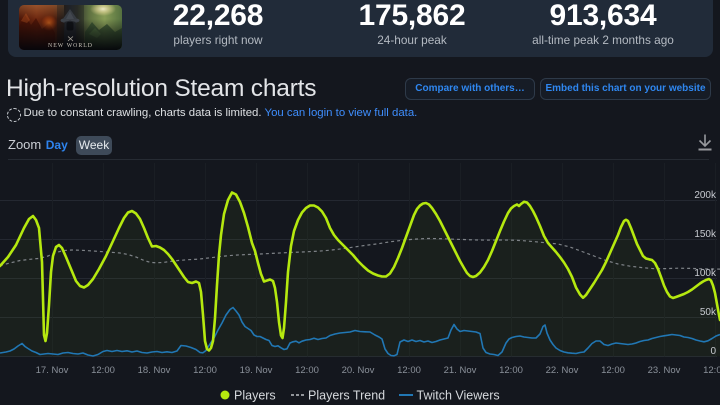  What do you see at coordinates (705, 273) in the screenshot?
I see `svg-text: 100k` at bounding box center [705, 273].